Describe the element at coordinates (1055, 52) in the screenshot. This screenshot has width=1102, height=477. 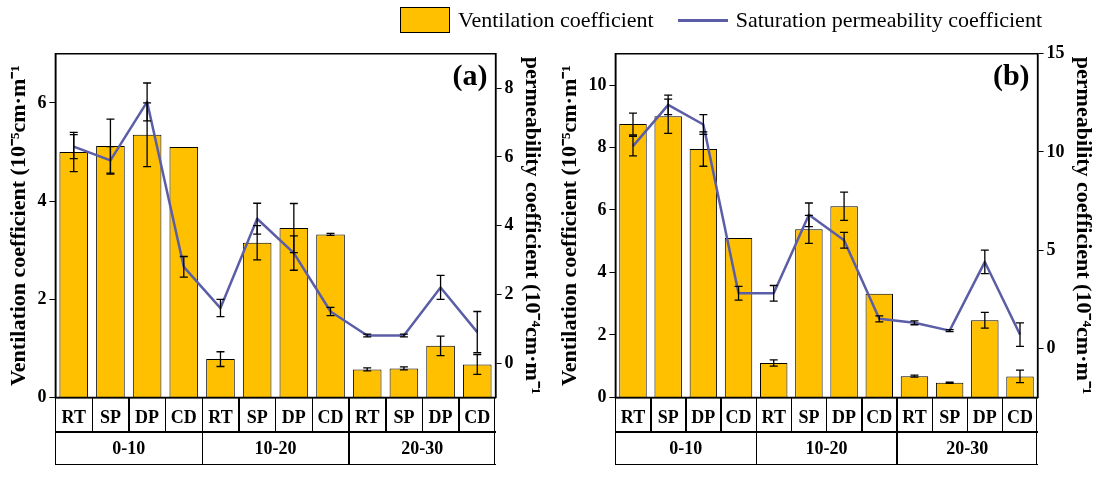
I see `y2-tick-label: 15` at that location.